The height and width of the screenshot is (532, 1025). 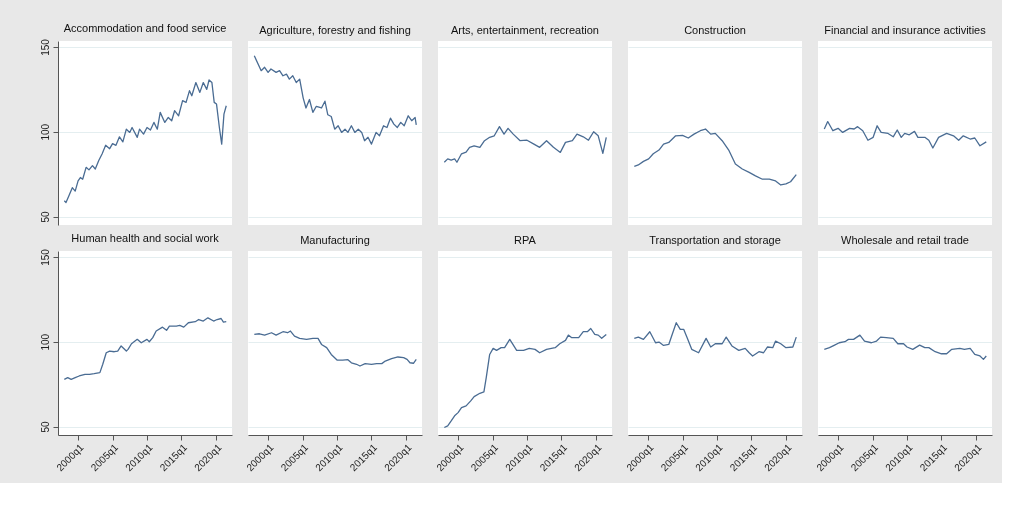 I want to click on chart-title: Financial and insurance activities, so click(x=905, y=30).